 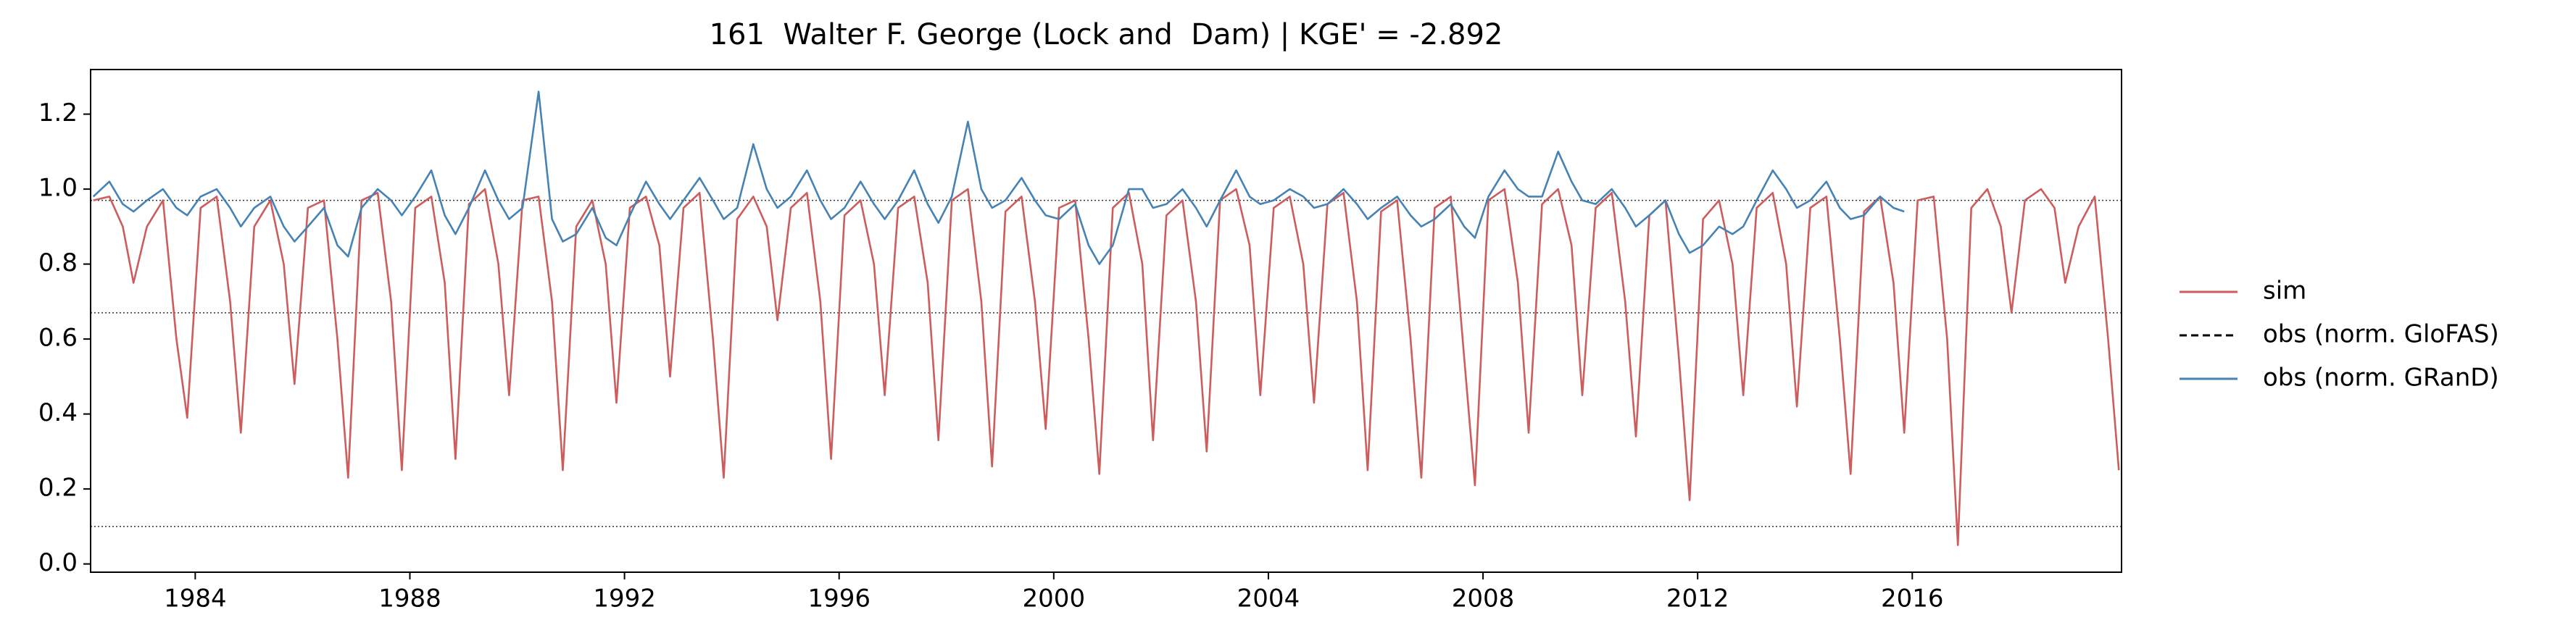 What do you see at coordinates (195, 599) in the screenshot?
I see `x-tick-label: 1984` at bounding box center [195, 599].